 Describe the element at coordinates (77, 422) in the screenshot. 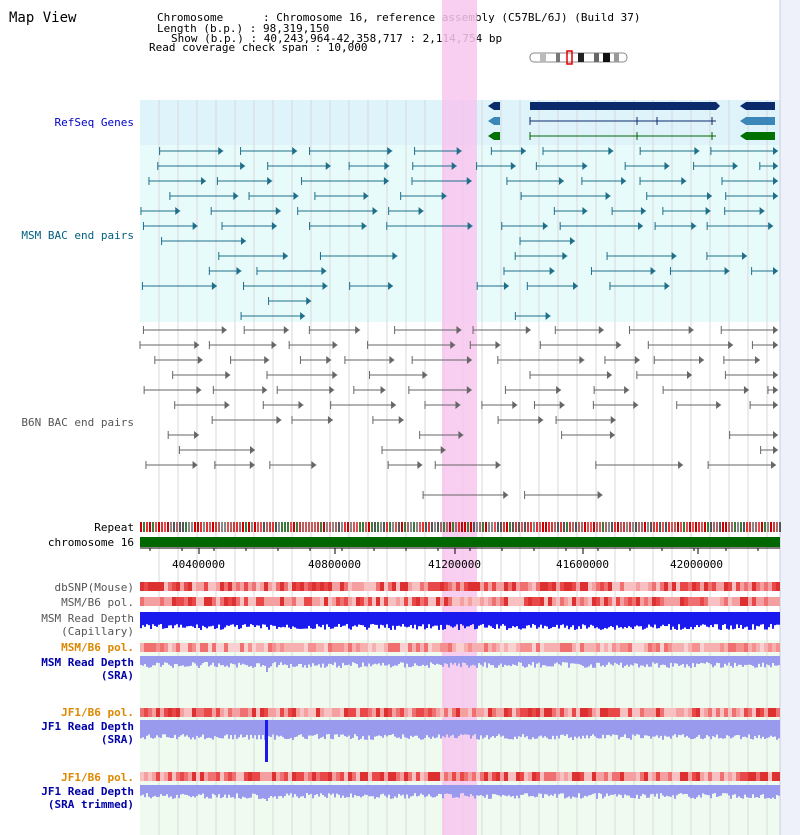

I see `b6n-bac-label: B6N BAC end pairs` at that location.